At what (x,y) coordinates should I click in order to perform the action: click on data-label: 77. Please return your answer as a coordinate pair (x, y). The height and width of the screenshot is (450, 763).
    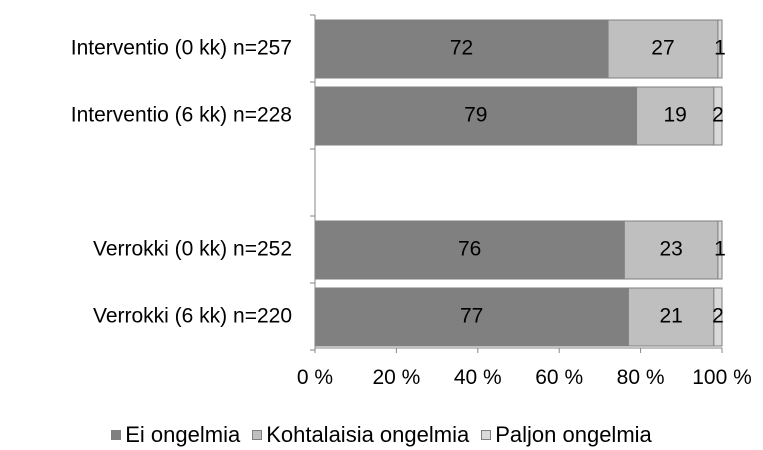
    Looking at the image, I should click on (471, 316).